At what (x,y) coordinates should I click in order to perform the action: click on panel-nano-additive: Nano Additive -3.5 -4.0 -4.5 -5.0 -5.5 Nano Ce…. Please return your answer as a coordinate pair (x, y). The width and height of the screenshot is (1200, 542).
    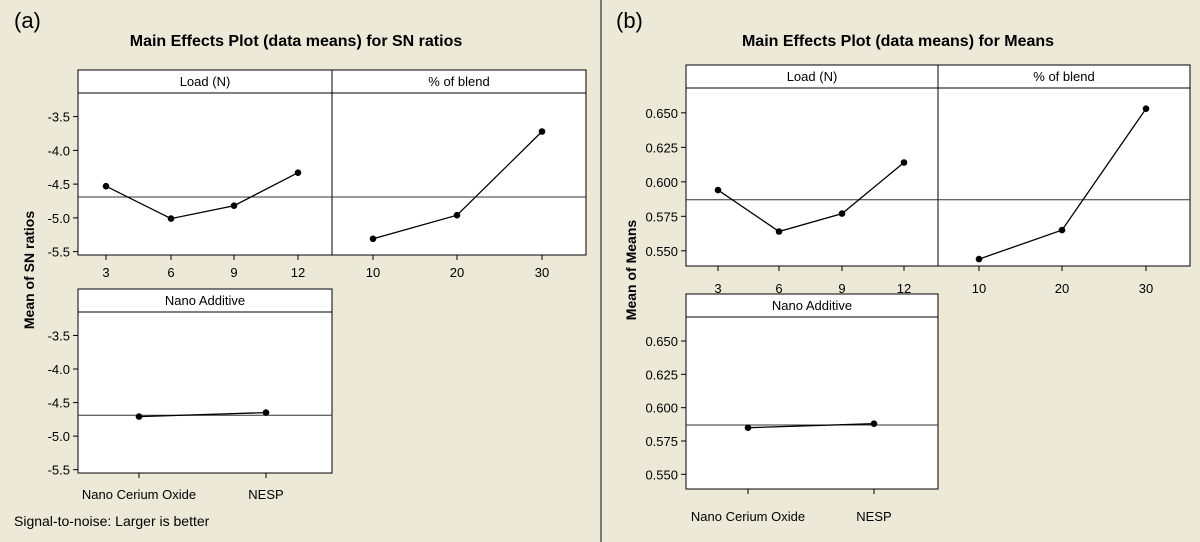
    Looking at the image, I should click on (190, 395).